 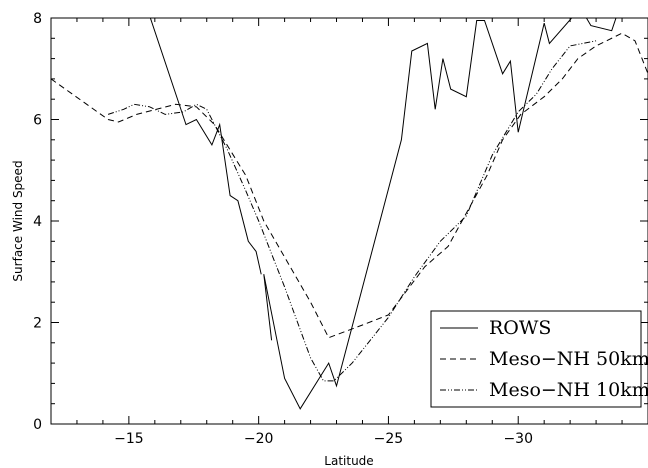 I want to click on y-tick-label: 0, so click(x=37, y=425).